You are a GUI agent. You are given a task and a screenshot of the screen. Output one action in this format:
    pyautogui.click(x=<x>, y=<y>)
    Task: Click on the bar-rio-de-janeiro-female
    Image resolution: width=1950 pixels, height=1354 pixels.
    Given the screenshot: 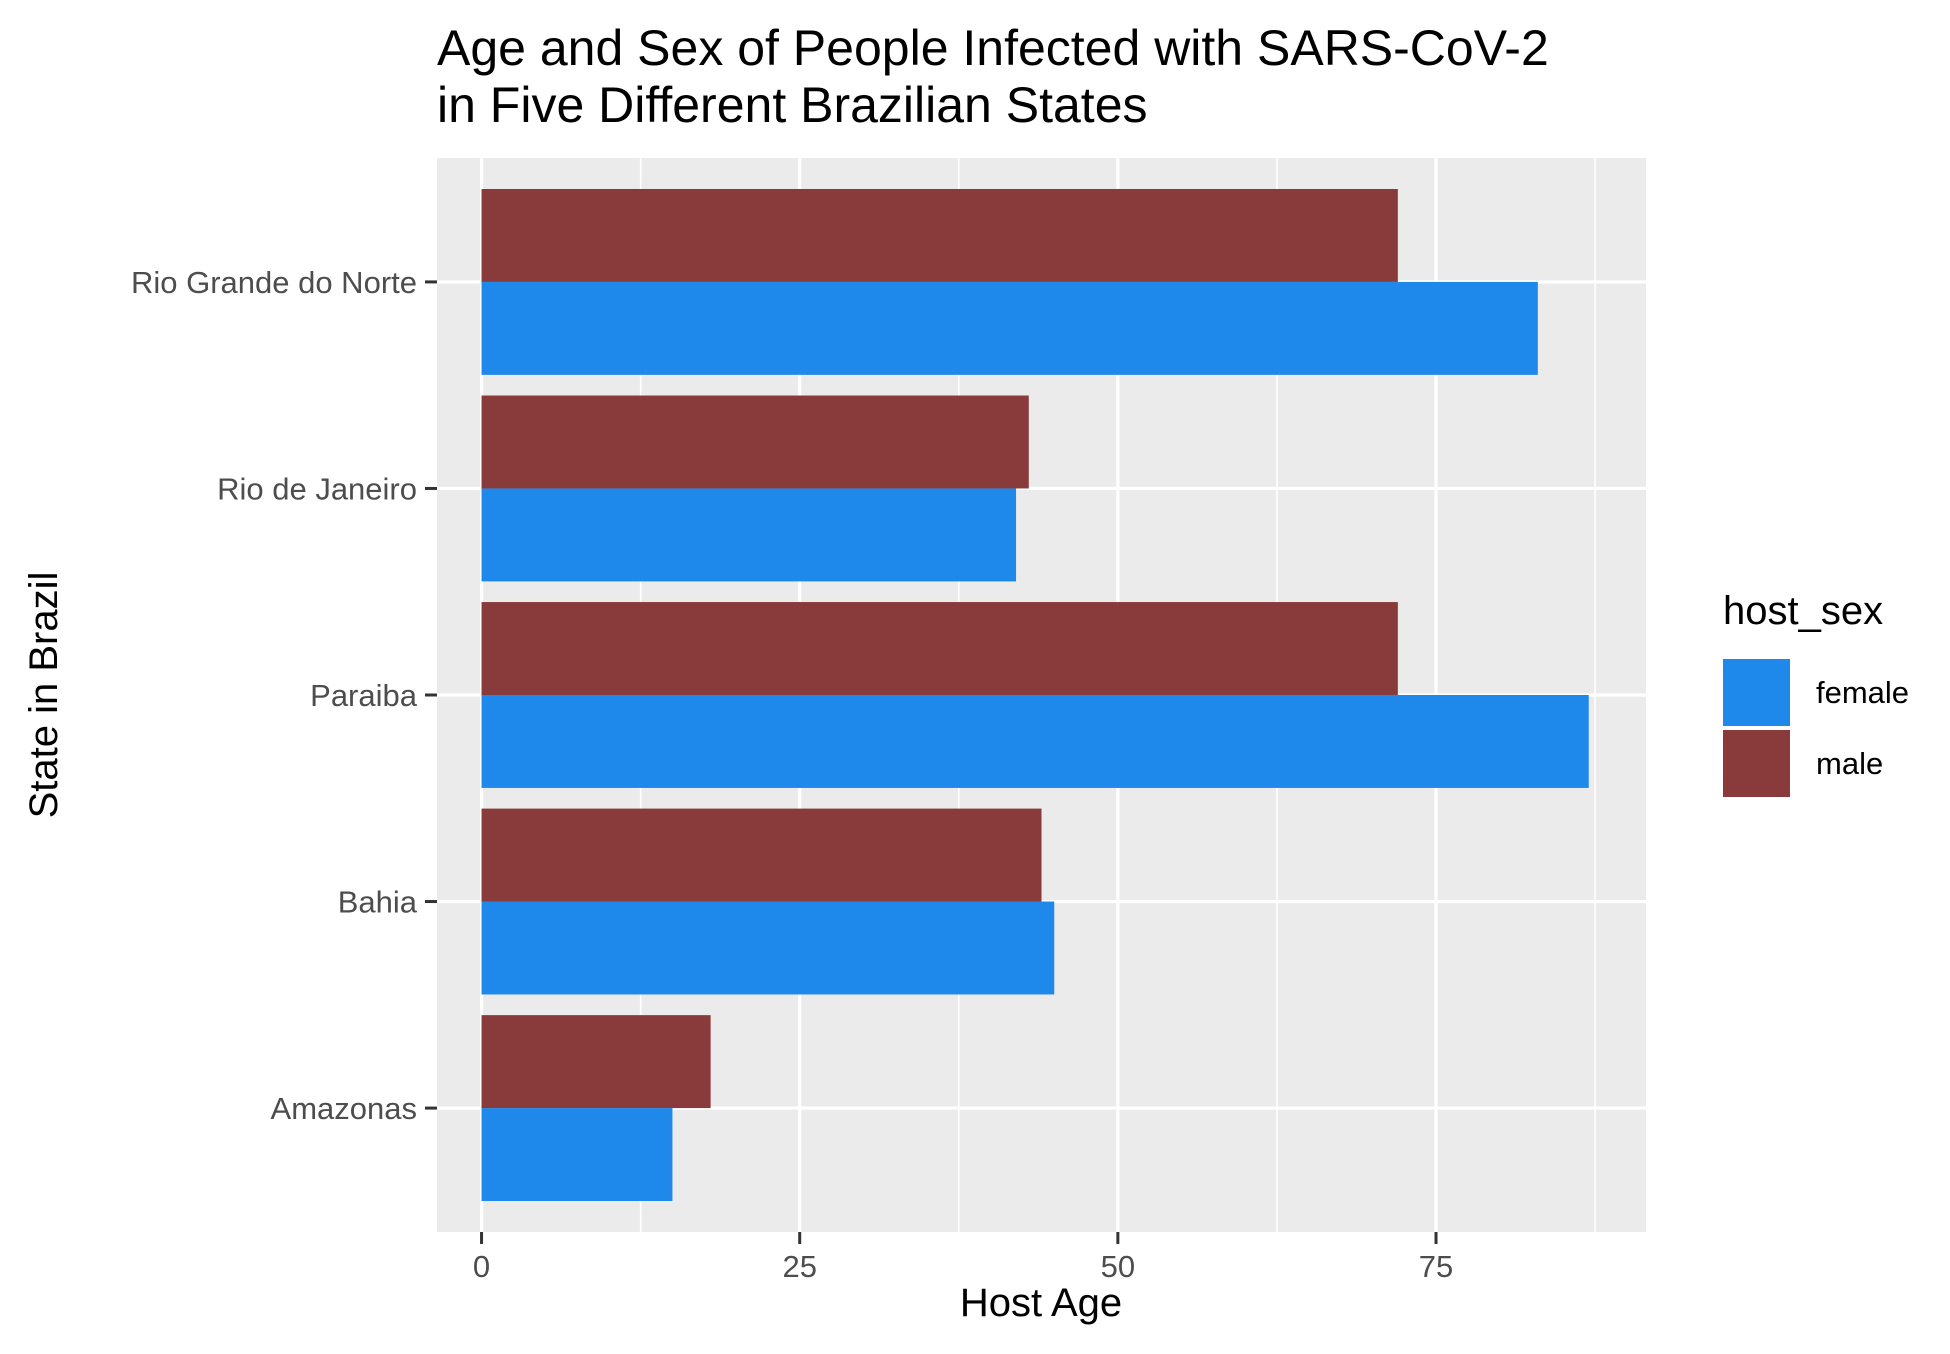 What is the action you would take?
    pyautogui.click(x=749, y=535)
    